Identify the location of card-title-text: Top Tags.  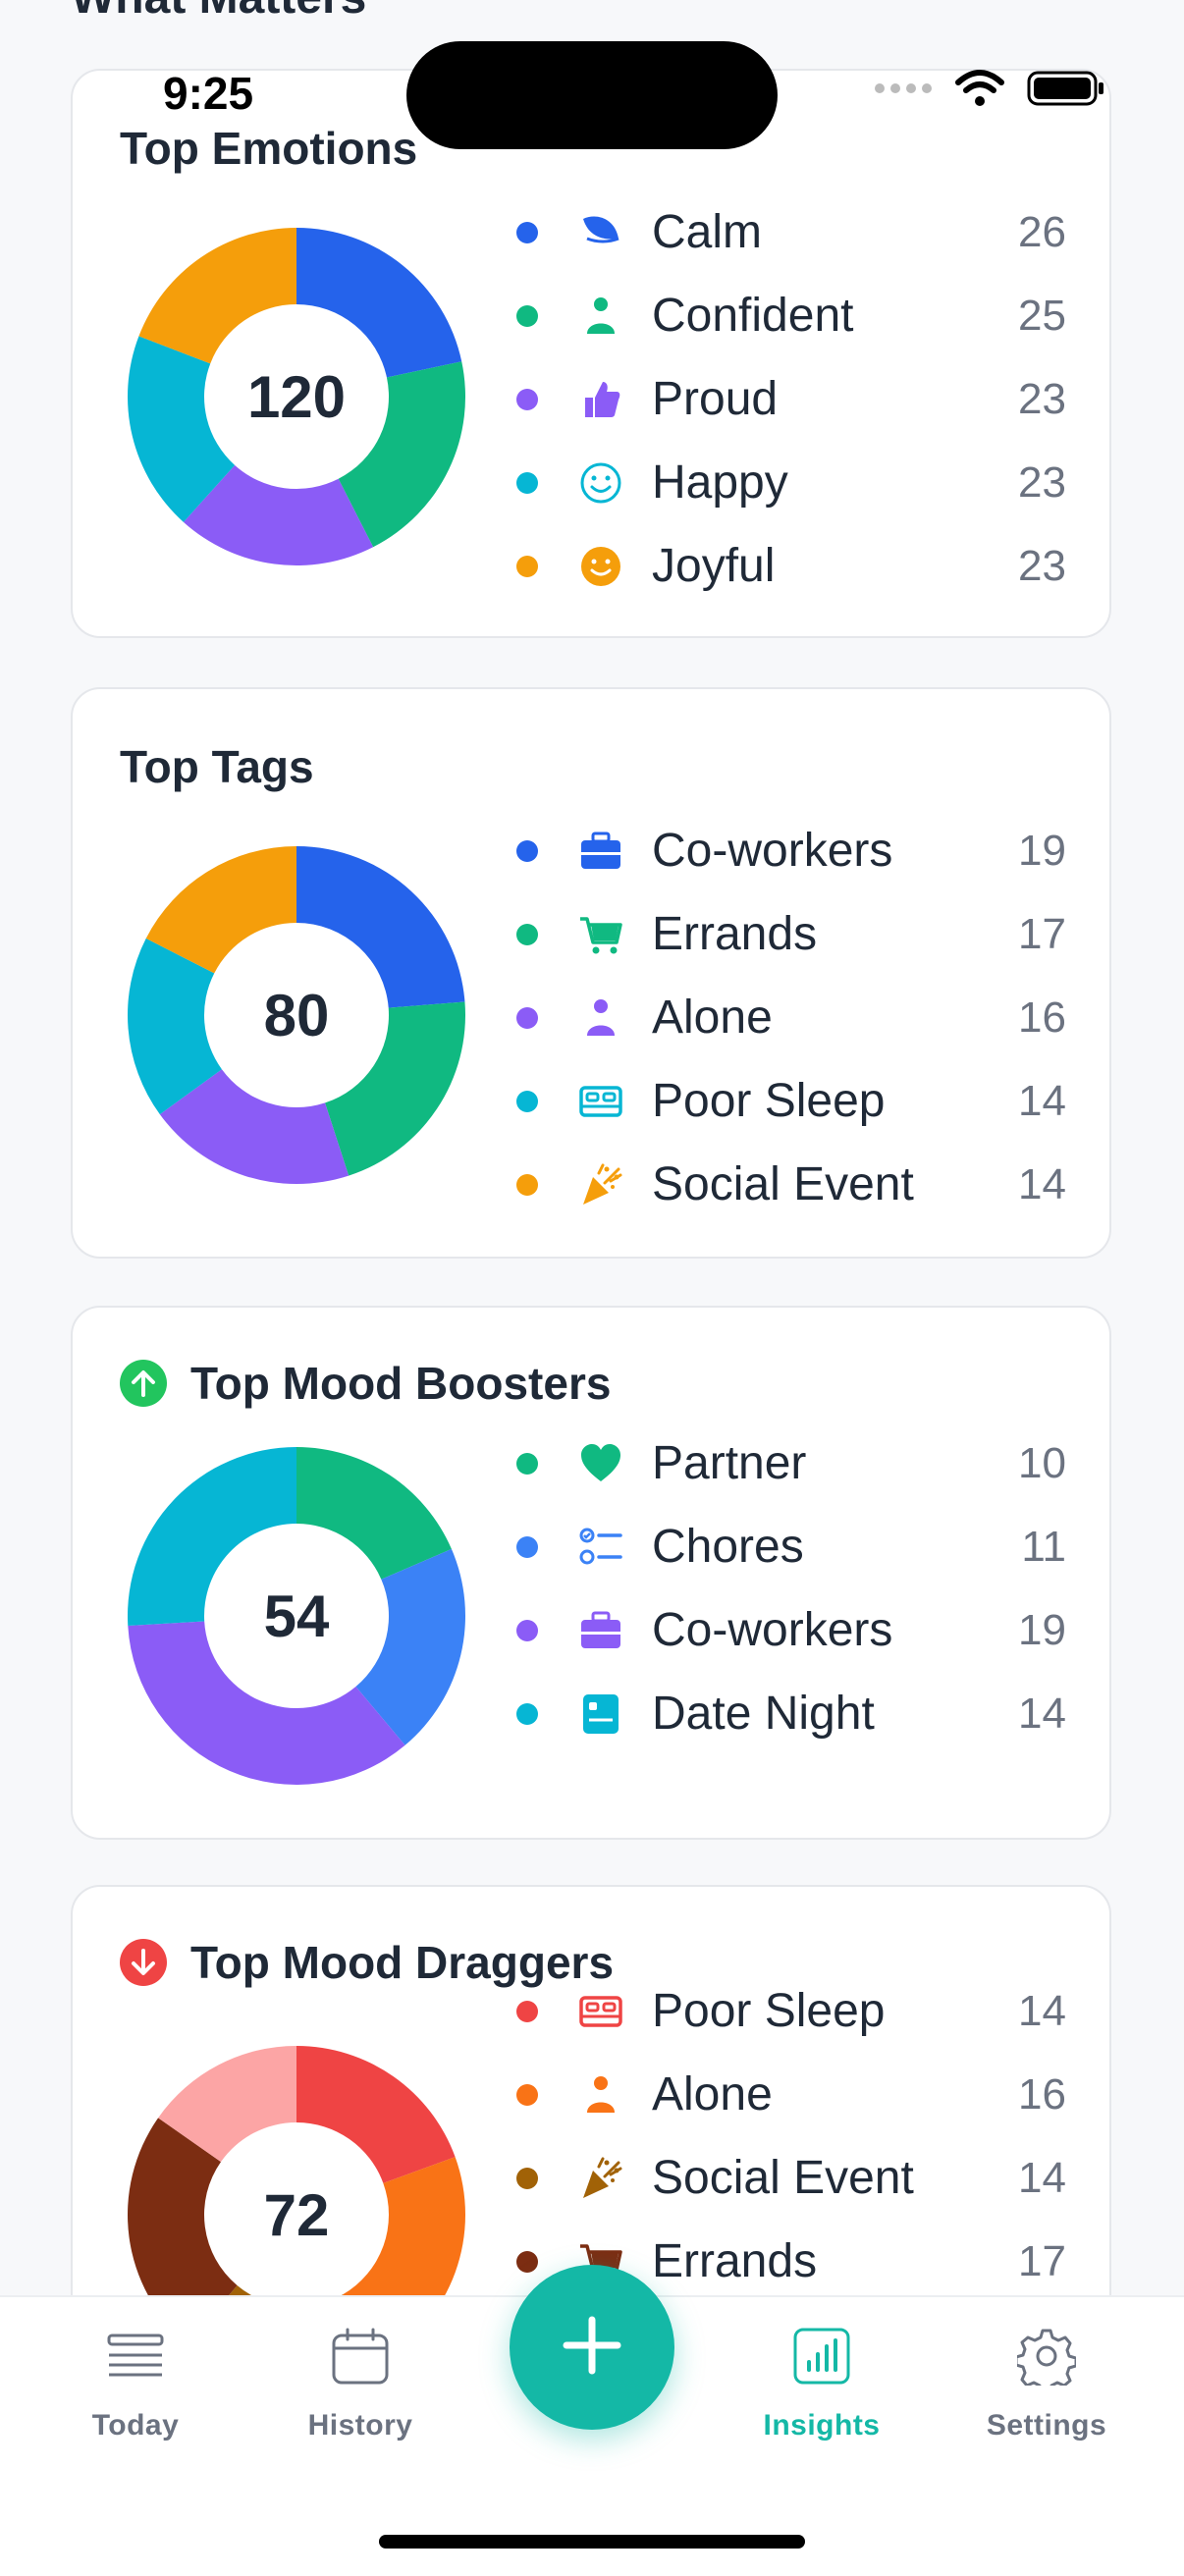
(217, 766).